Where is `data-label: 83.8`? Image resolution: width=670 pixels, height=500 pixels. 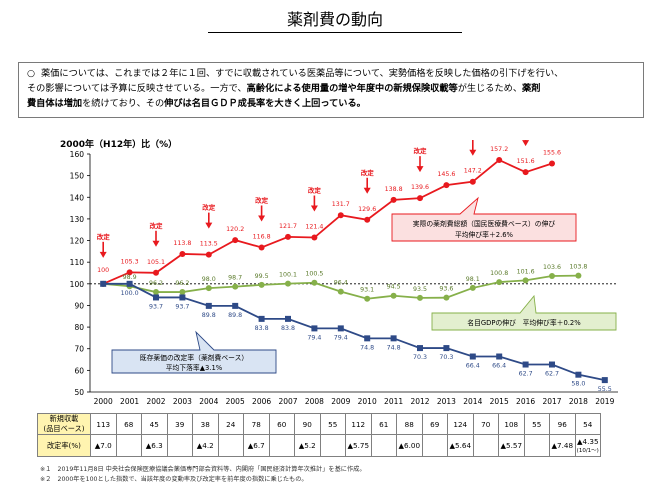 data-label: 83.8 is located at coordinates (262, 328).